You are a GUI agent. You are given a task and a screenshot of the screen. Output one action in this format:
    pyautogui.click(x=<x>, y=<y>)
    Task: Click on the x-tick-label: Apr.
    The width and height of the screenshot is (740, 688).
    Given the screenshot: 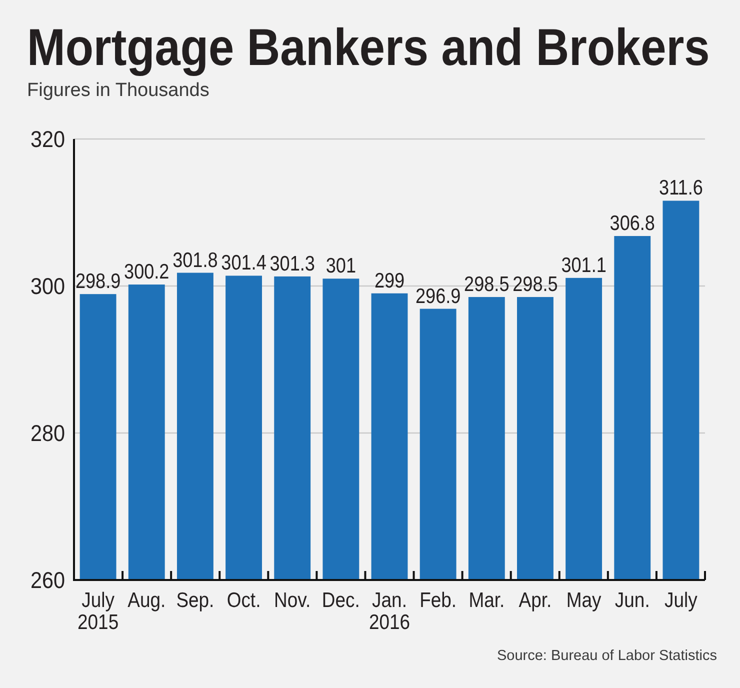 What is the action you would take?
    pyautogui.click(x=535, y=600)
    